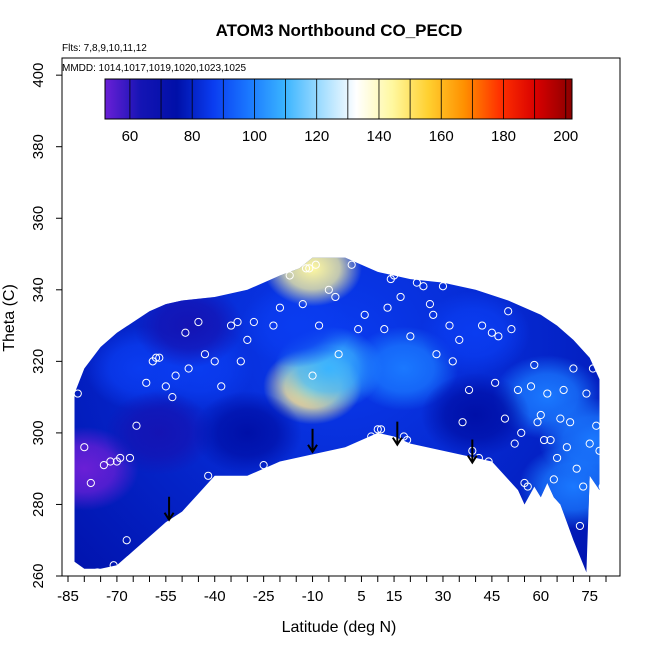  Describe the element at coordinates (589, 596) in the screenshot. I see `x-tick-label: 75` at that location.